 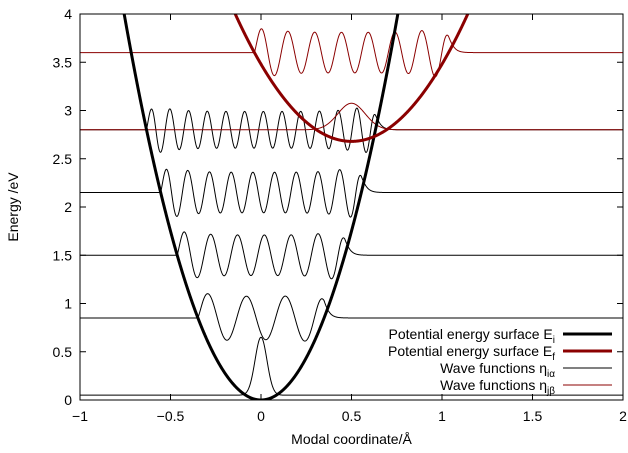 I want to click on y-tick-label: 0.5, so click(x=63, y=352).